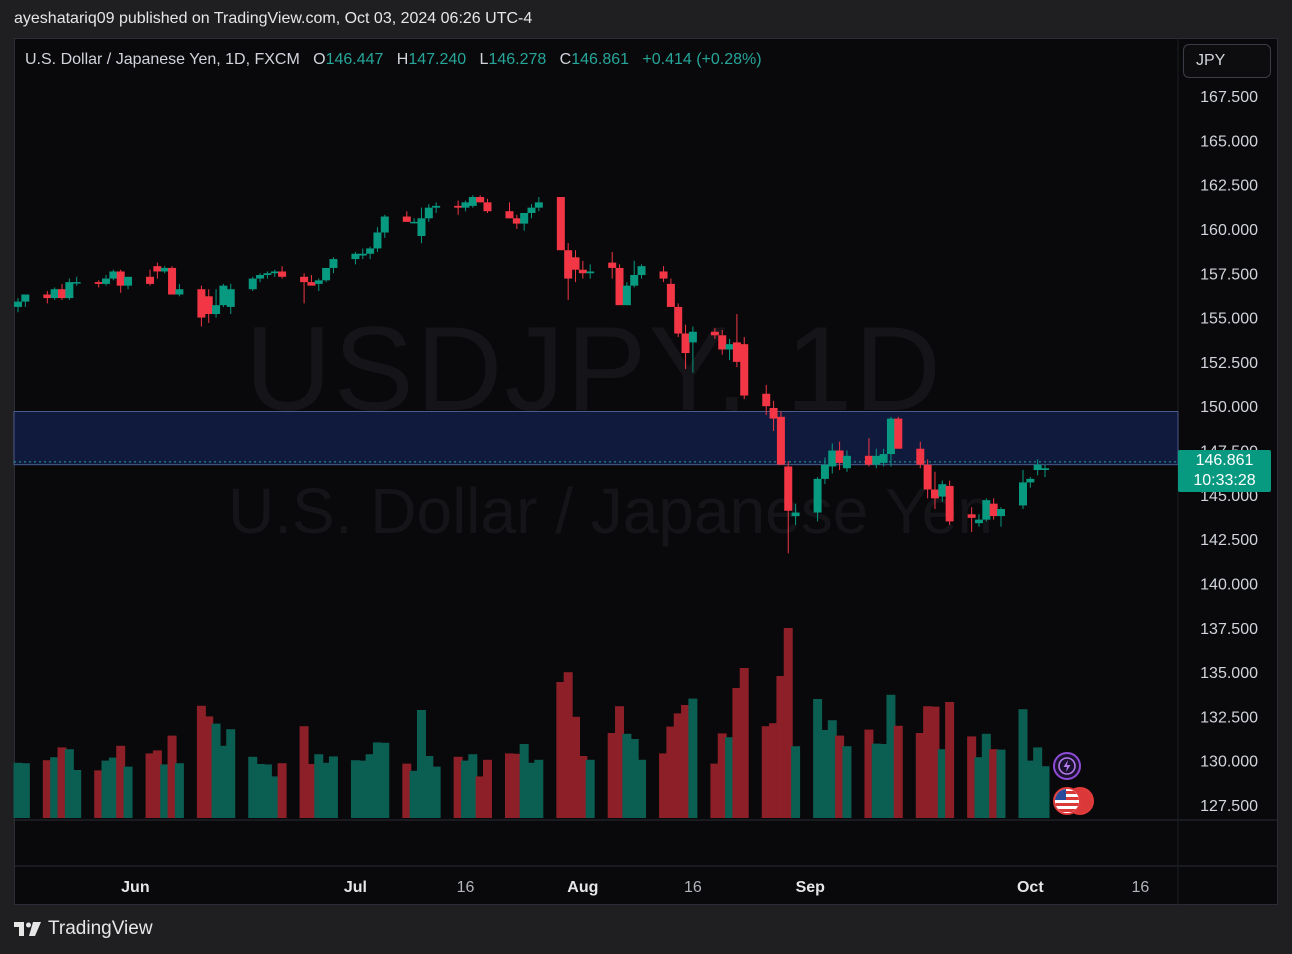 The image size is (1292, 954). Describe the element at coordinates (600, 59) in the screenshot. I see `close-value: 146.861` at that location.